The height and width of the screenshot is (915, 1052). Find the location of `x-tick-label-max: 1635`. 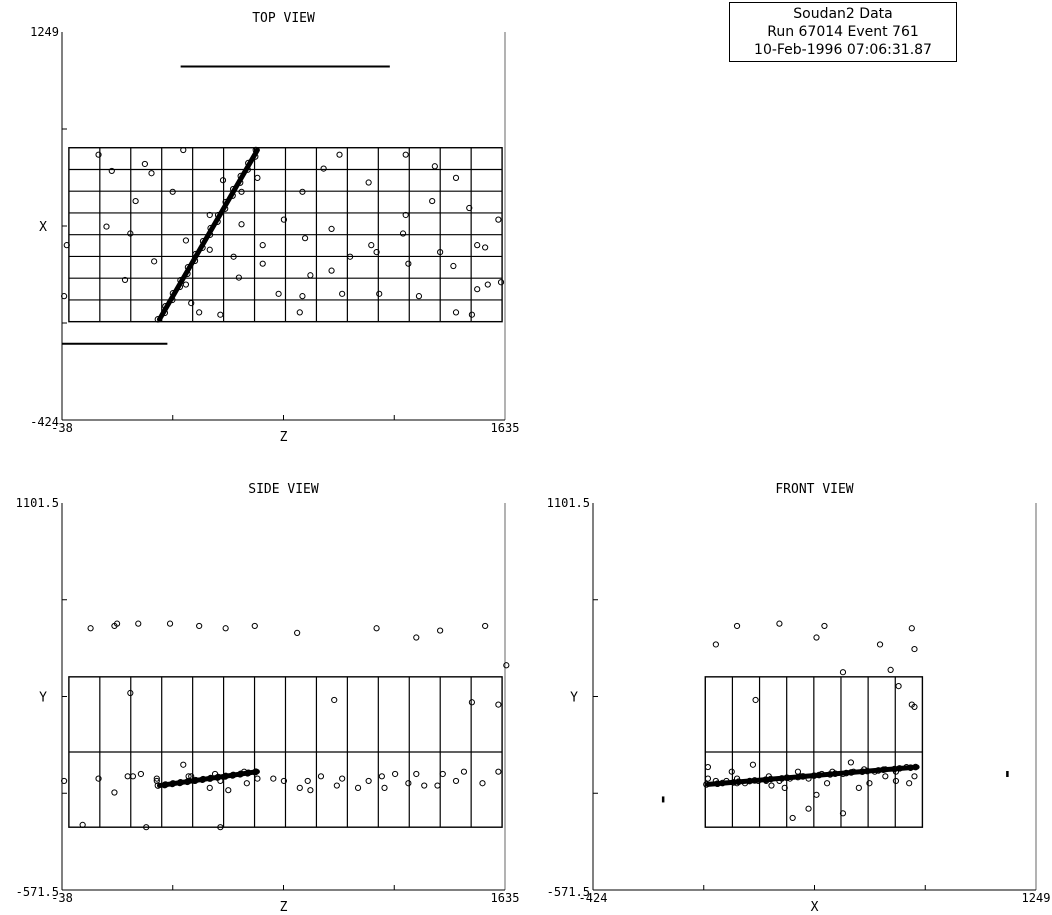

x-tick-label-max: 1635 is located at coordinates (505, 428).